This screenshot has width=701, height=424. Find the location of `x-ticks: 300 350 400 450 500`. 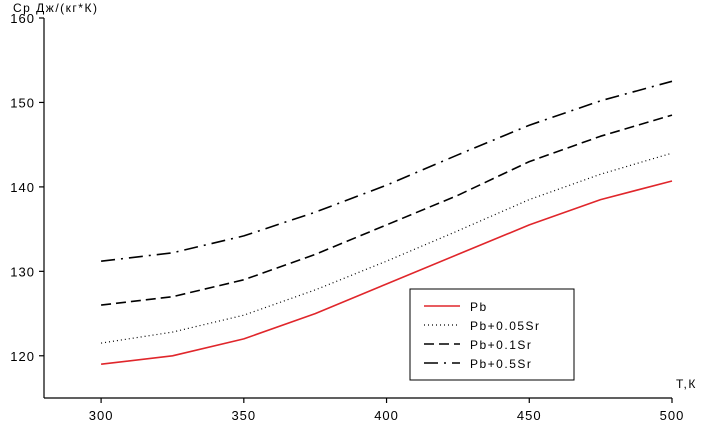

x-ticks: 300 350 400 450 500 is located at coordinates (387, 410).